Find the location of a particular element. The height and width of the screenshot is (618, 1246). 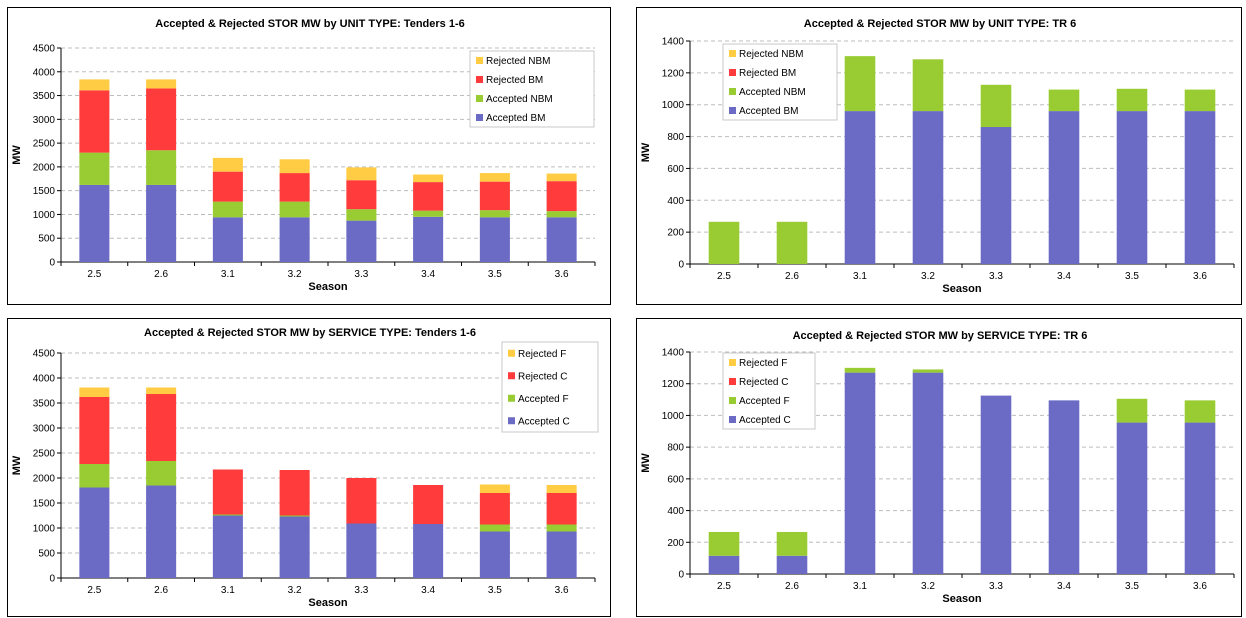

y-tick-label: 400 is located at coordinates (675, 201).